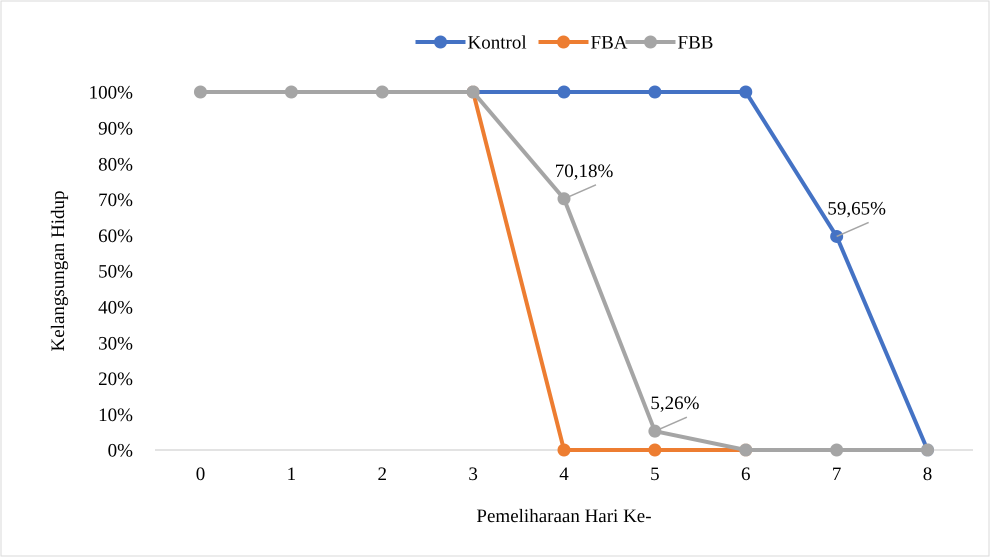  What do you see at coordinates (116, 165) in the screenshot?
I see `y-tick-label: 80%` at bounding box center [116, 165].